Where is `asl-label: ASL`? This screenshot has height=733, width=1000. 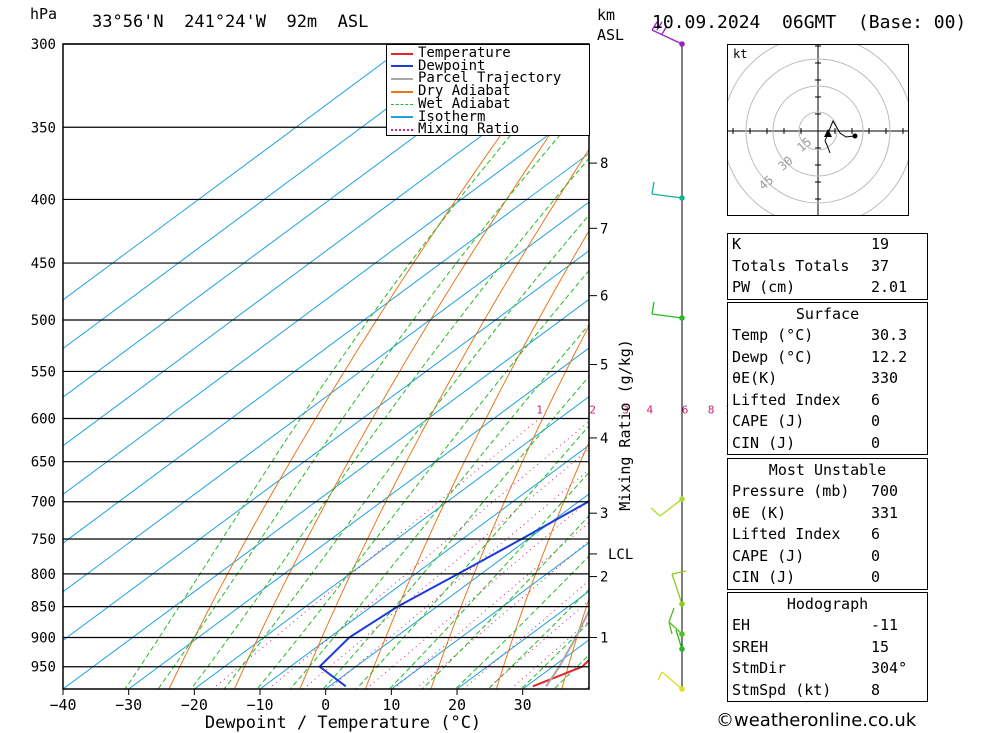 asl-label: ASL is located at coordinates (611, 35).